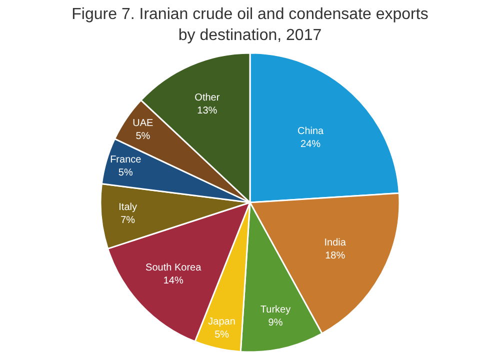 Image resolution: width=500 pixels, height=362 pixels. What do you see at coordinates (222, 322) in the screenshot?
I see `slice-label: Japan` at bounding box center [222, 322].